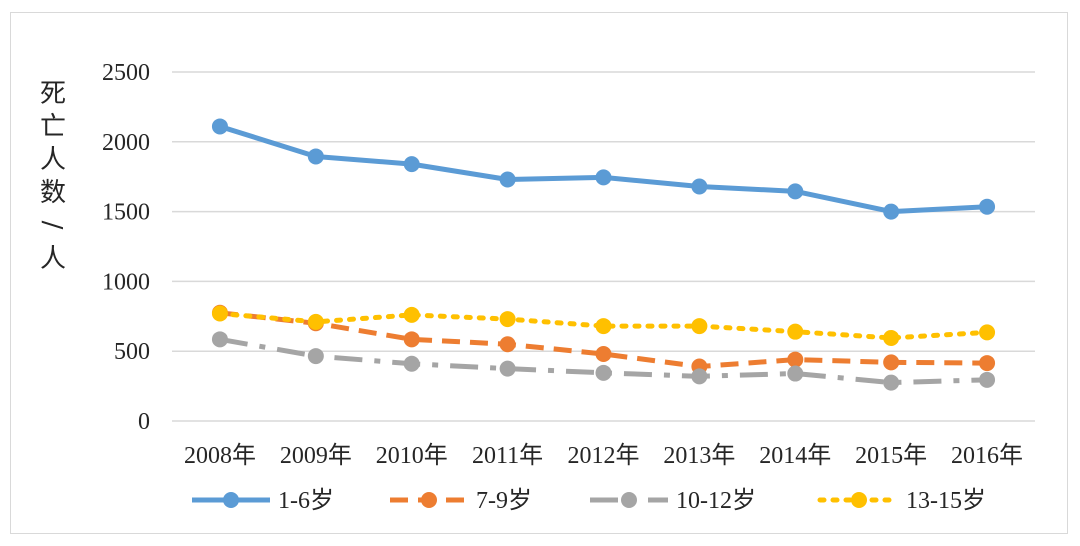 The height and width of the screenshot is (546, 1080). What do you see at coordinates (946, 500) in the screenshot?
I see `legend-label-4: 13-15岁` at bounding box center [946, 500].